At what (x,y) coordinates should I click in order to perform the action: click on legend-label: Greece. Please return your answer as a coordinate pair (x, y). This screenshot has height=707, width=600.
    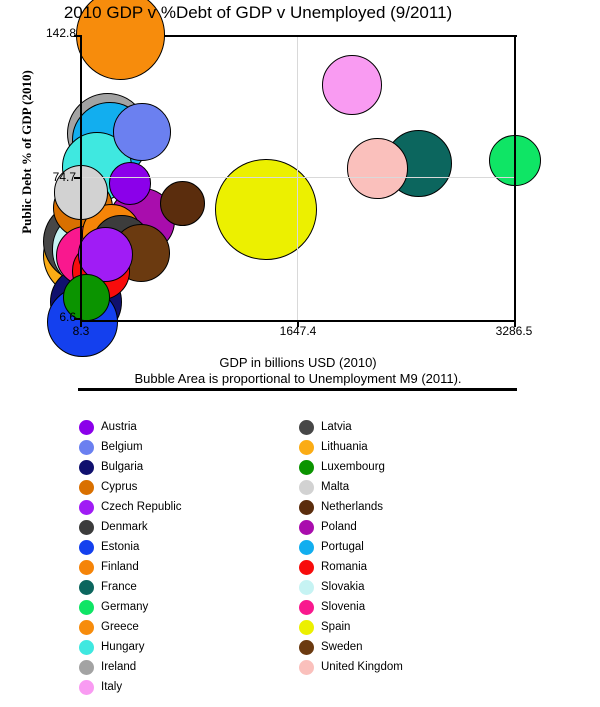
    Looking at the image, I should click on (120, 627).